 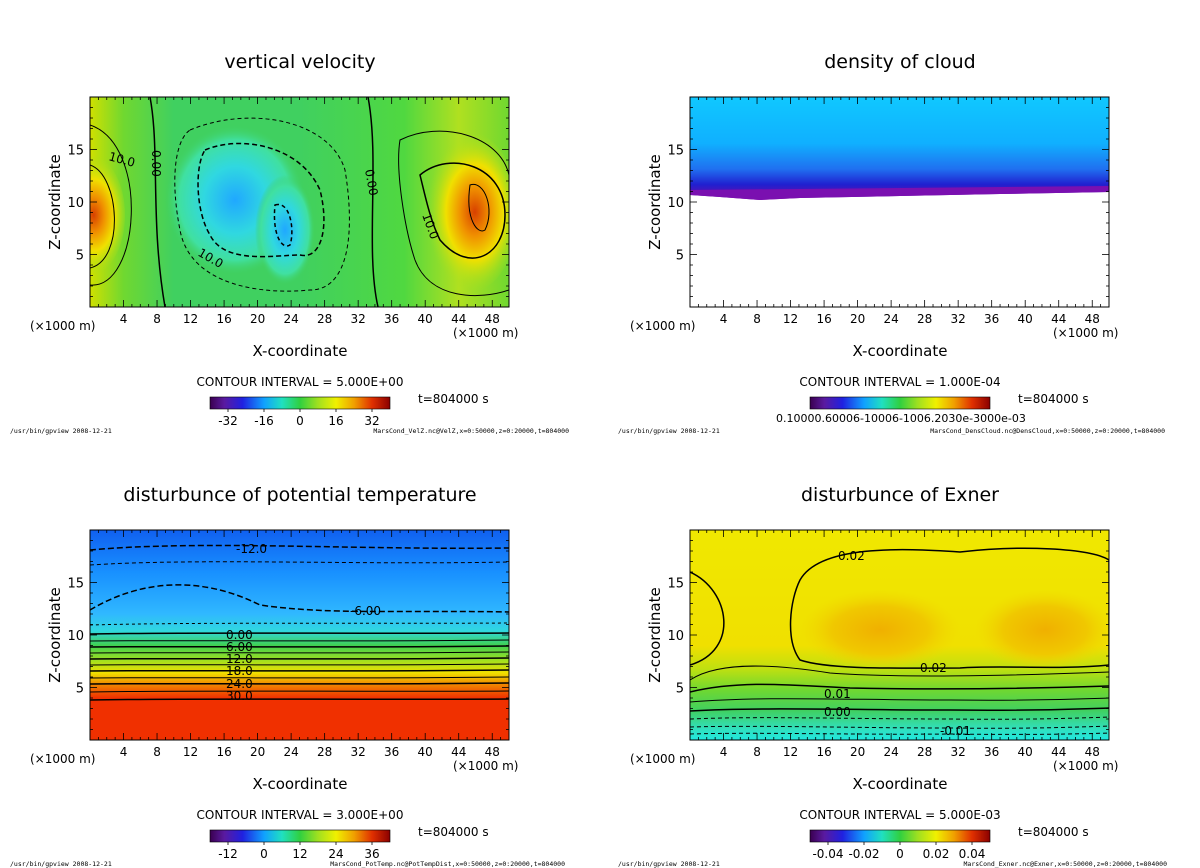 I want to click on colorbar-tick-label: 36, so click(x=371, y=854).